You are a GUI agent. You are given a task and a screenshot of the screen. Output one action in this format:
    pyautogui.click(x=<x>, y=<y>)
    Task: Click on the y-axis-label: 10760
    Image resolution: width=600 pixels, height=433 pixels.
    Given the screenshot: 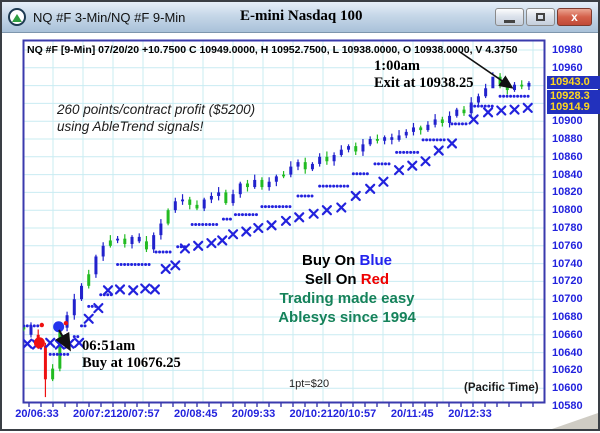 What is the action you would take?
    pyautogui.click(x=567, y=245)
    